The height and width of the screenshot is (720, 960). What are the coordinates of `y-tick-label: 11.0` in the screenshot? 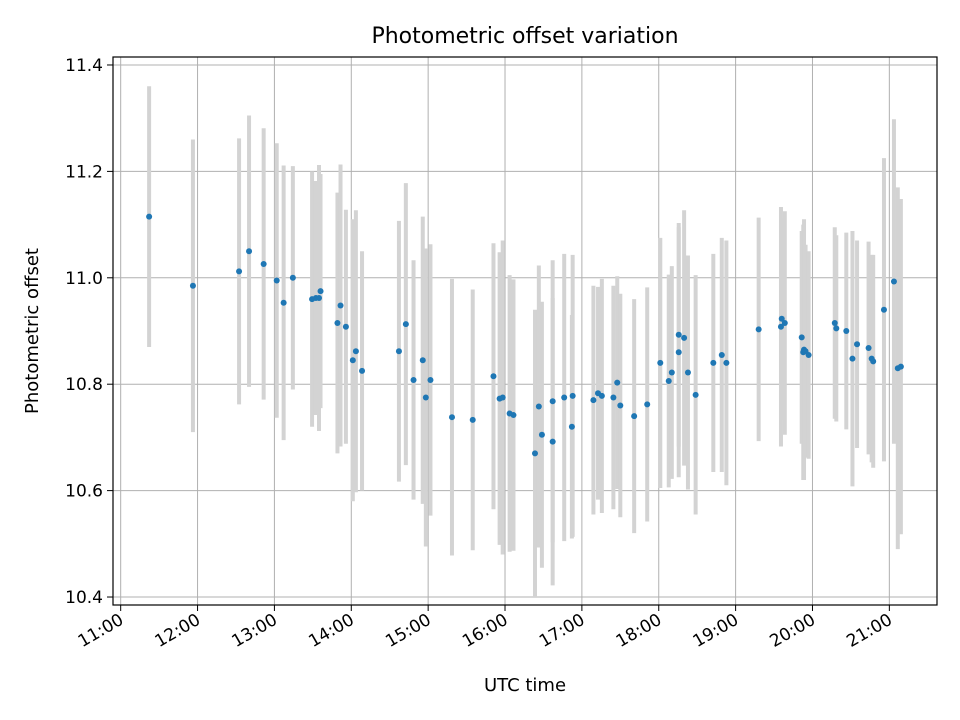 It's located at (84, 279).